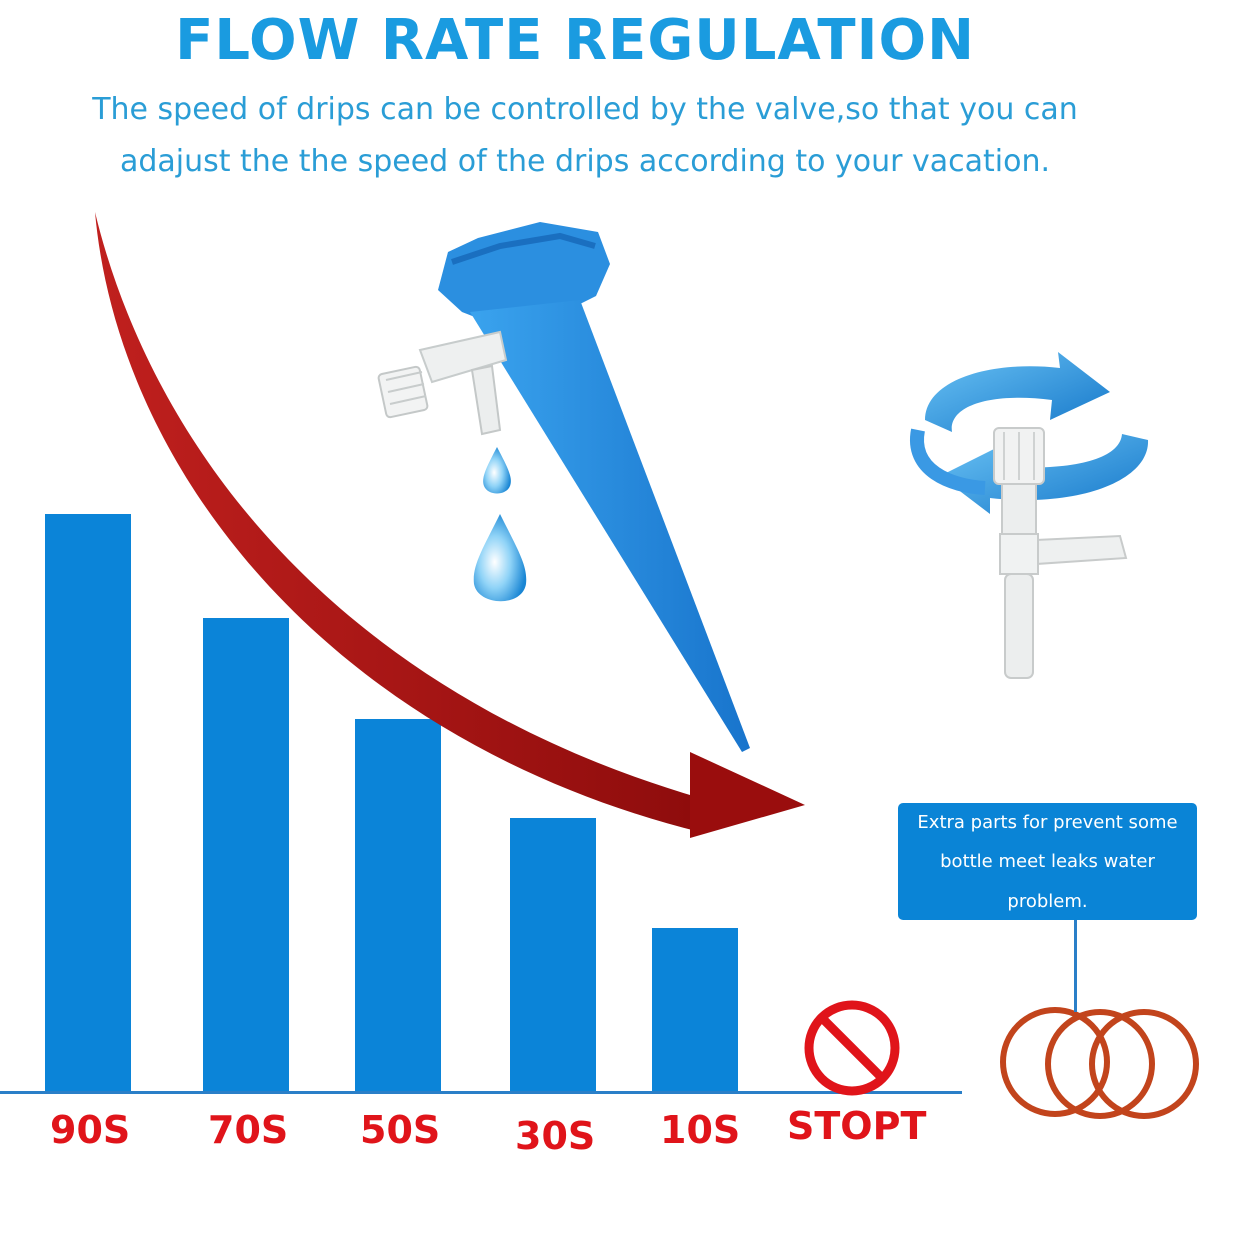  I want to click on label-stopt: STOPT, so click(857, 1126).